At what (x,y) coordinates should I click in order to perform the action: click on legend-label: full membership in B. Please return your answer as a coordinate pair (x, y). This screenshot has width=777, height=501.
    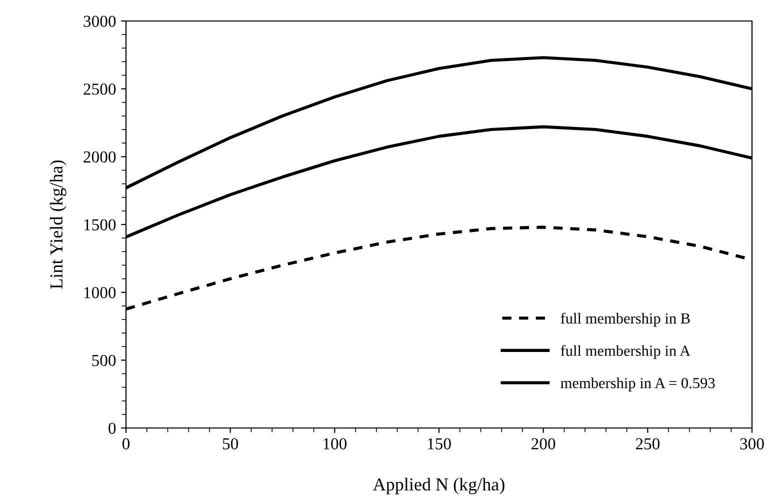
    Looking at the image, I should click on (625, 319).